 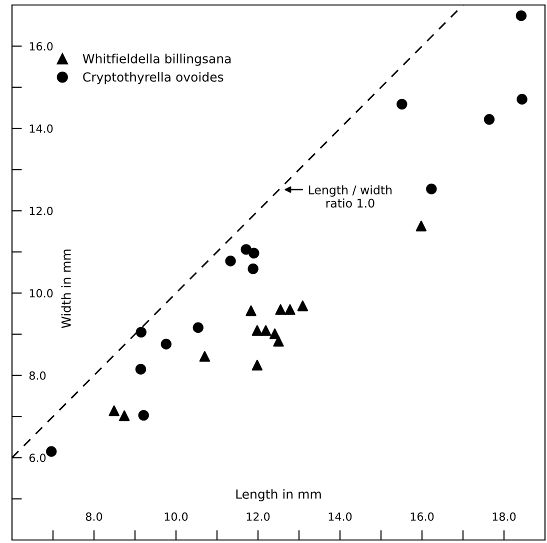 What do you see at coordinates (422, 516) in the screenshot?
I see `x-tick-label: 16.0` at bounding box center [422, 516].